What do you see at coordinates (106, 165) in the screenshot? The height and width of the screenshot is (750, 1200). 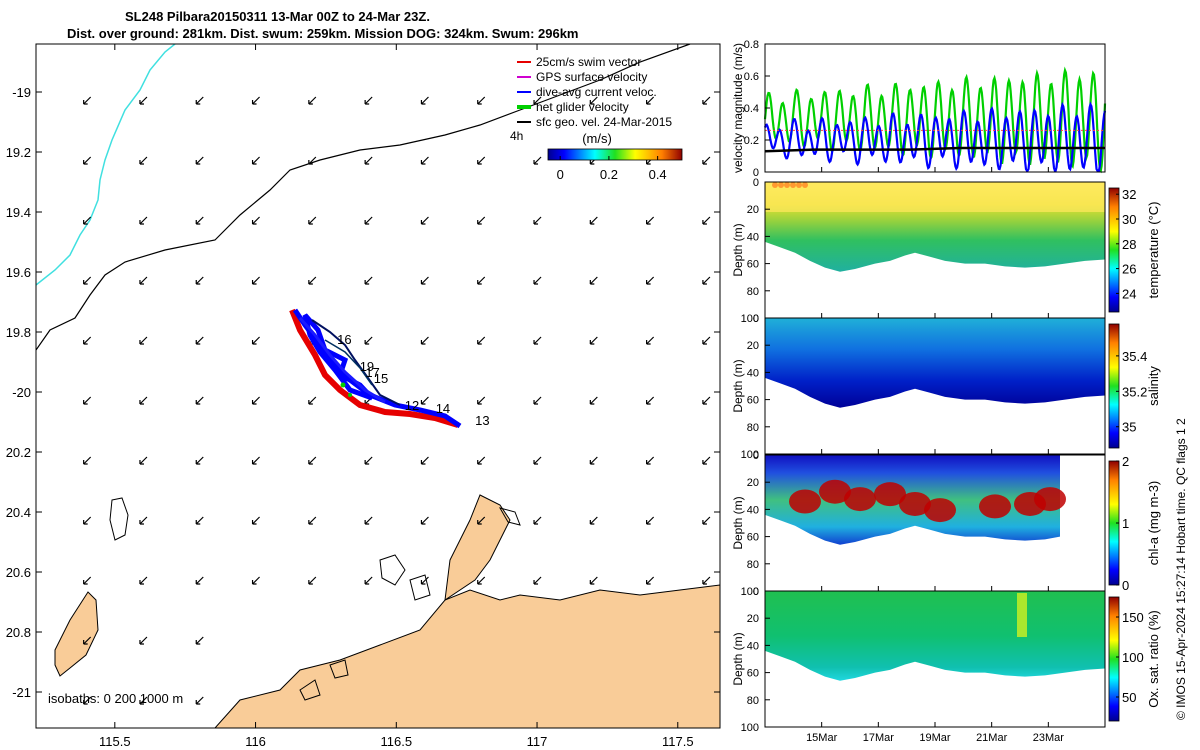 I see `isobath-cyan` at bounding box center [106, 165].